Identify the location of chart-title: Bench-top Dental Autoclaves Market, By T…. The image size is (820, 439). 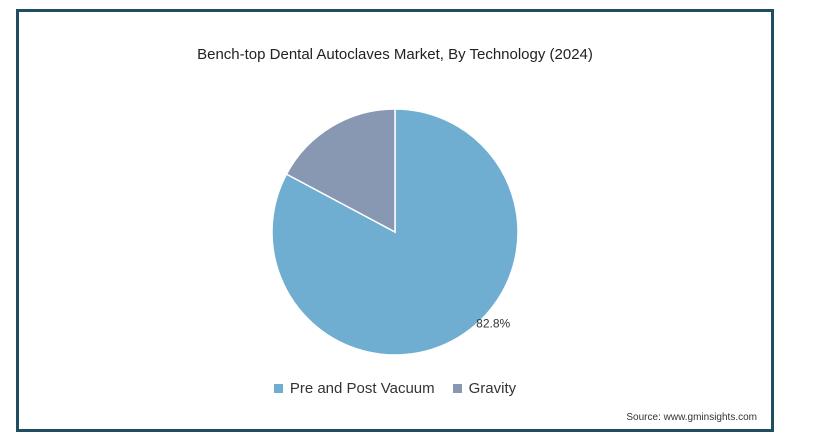
(395, 54).